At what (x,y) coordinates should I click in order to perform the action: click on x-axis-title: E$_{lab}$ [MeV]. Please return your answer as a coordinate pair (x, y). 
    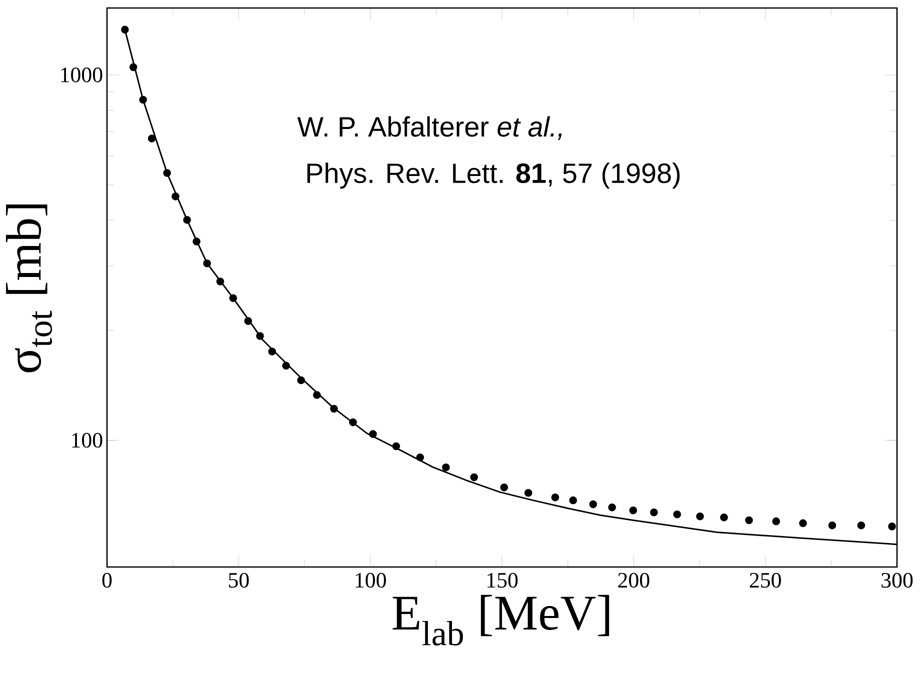
    Looking at the image, I should click on (501, 620).